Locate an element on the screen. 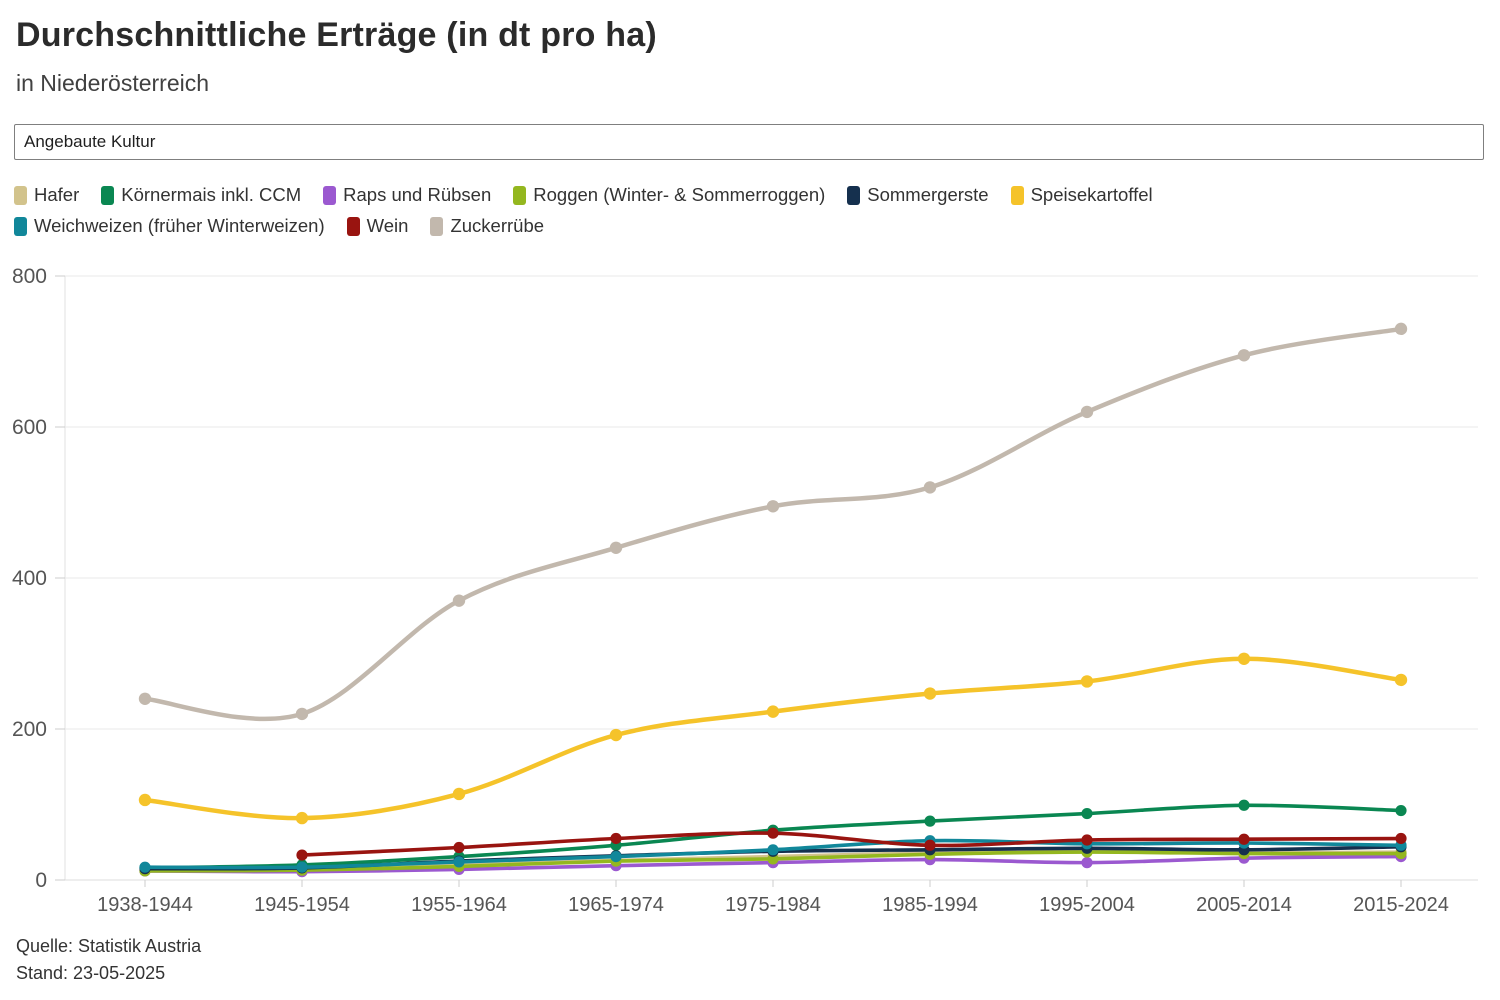 Image resolution: width=1500 pixels, height=1000 pixels. legend-item: Zuckerrübe is located at coordinates (487, 226).